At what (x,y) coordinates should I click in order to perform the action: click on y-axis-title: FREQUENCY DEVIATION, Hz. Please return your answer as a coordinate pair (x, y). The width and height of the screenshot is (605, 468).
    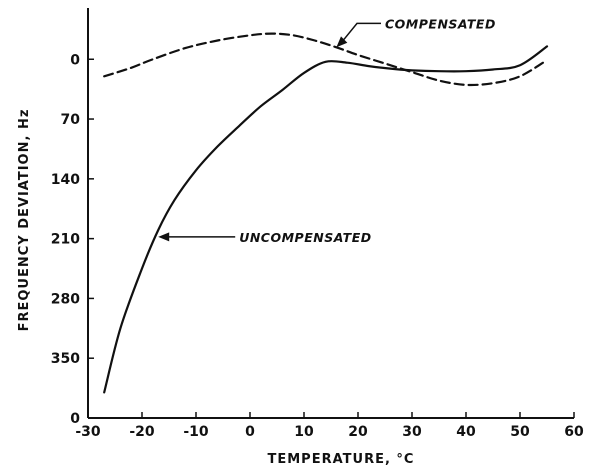
    Looking at the image, I should click on (24, 220).